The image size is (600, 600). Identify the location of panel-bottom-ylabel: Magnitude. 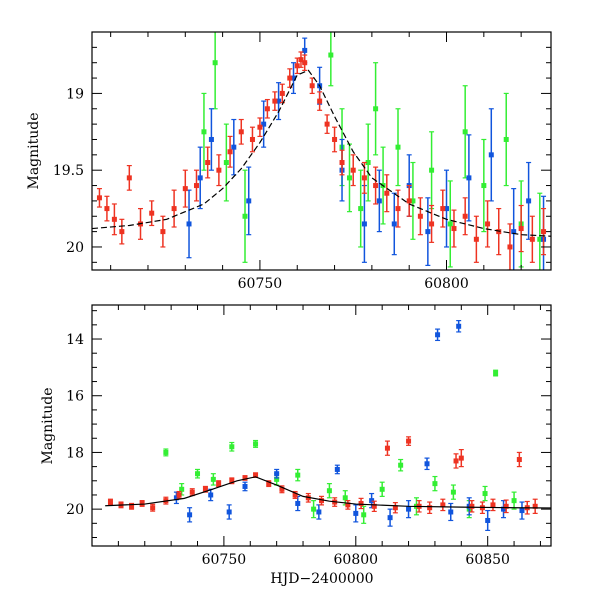
(48, 425).